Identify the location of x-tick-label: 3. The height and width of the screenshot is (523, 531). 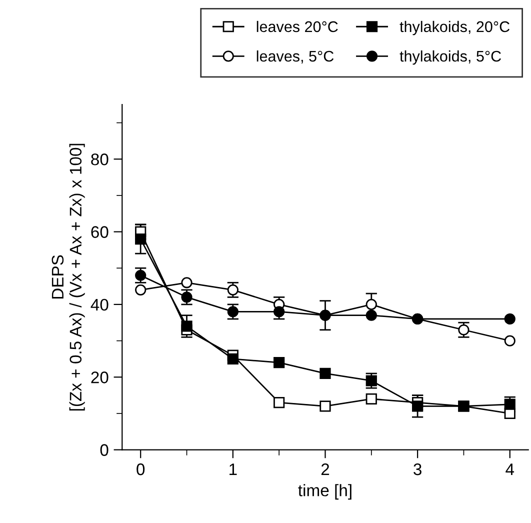
(418, 469).